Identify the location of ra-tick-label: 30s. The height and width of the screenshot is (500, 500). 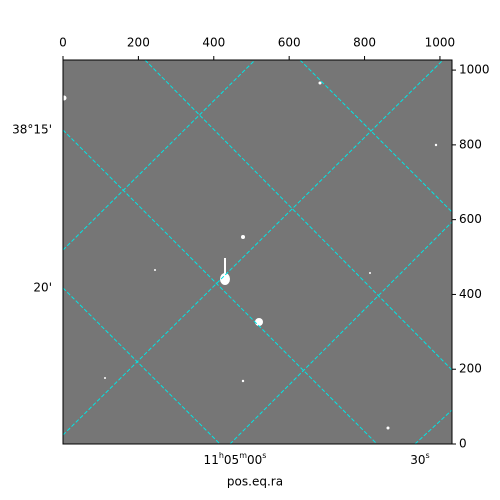
(419, 459).